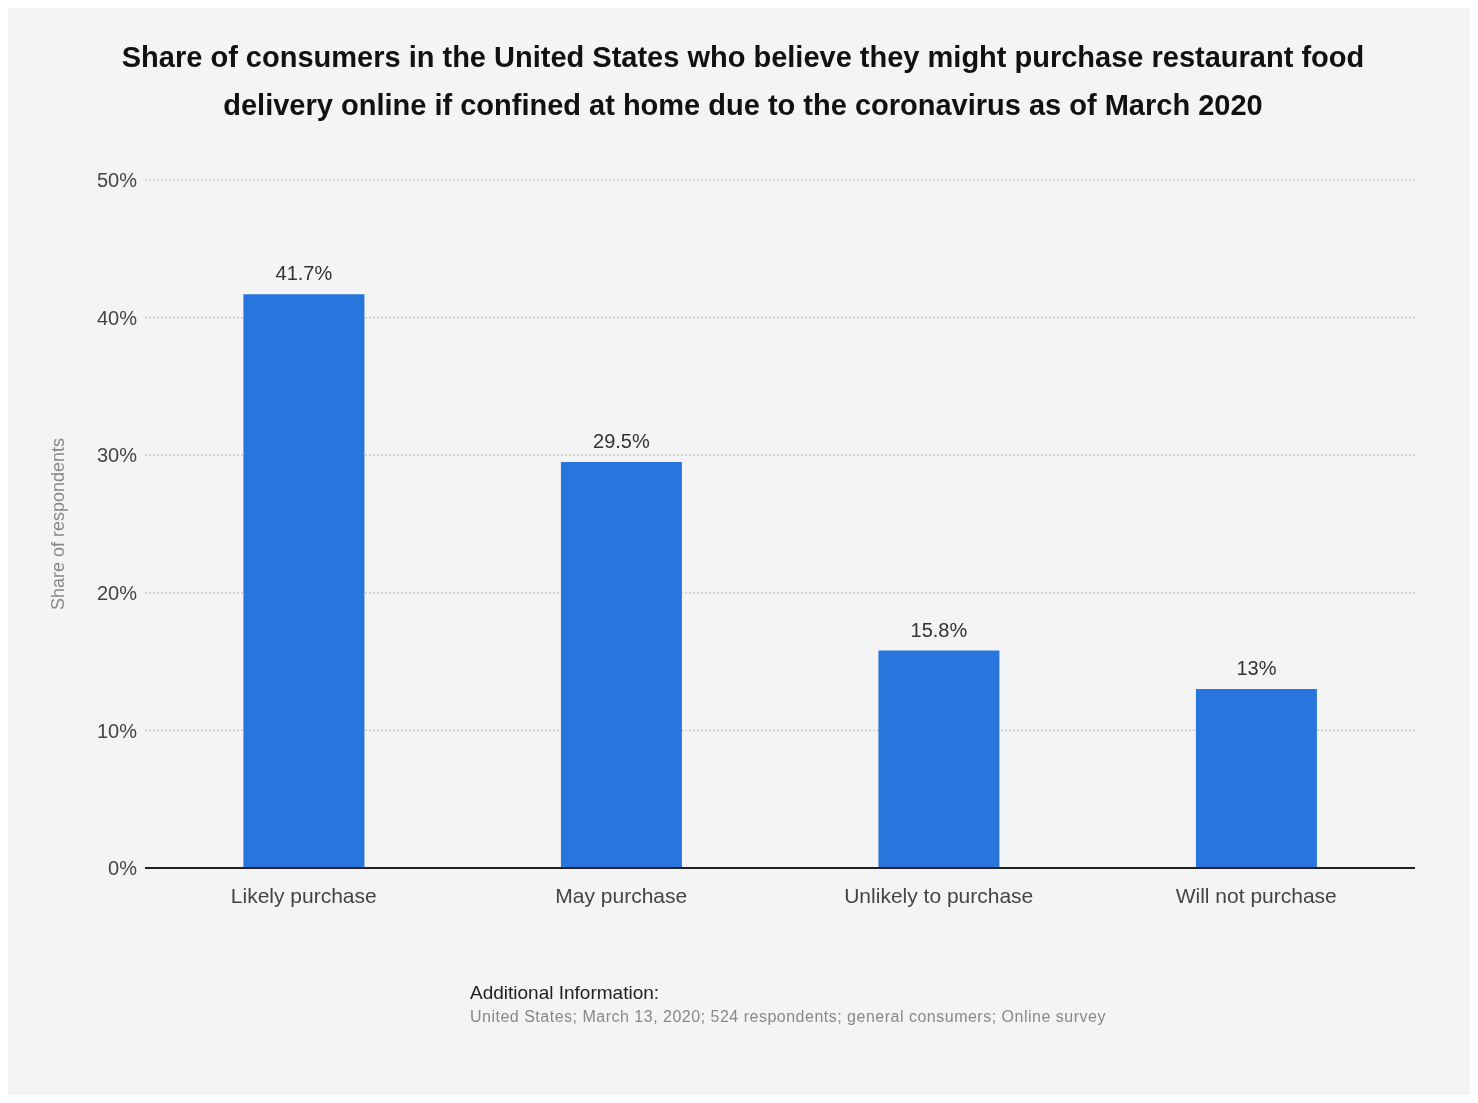  I want to click on y-tick-label: 0%, so click(123, 868).